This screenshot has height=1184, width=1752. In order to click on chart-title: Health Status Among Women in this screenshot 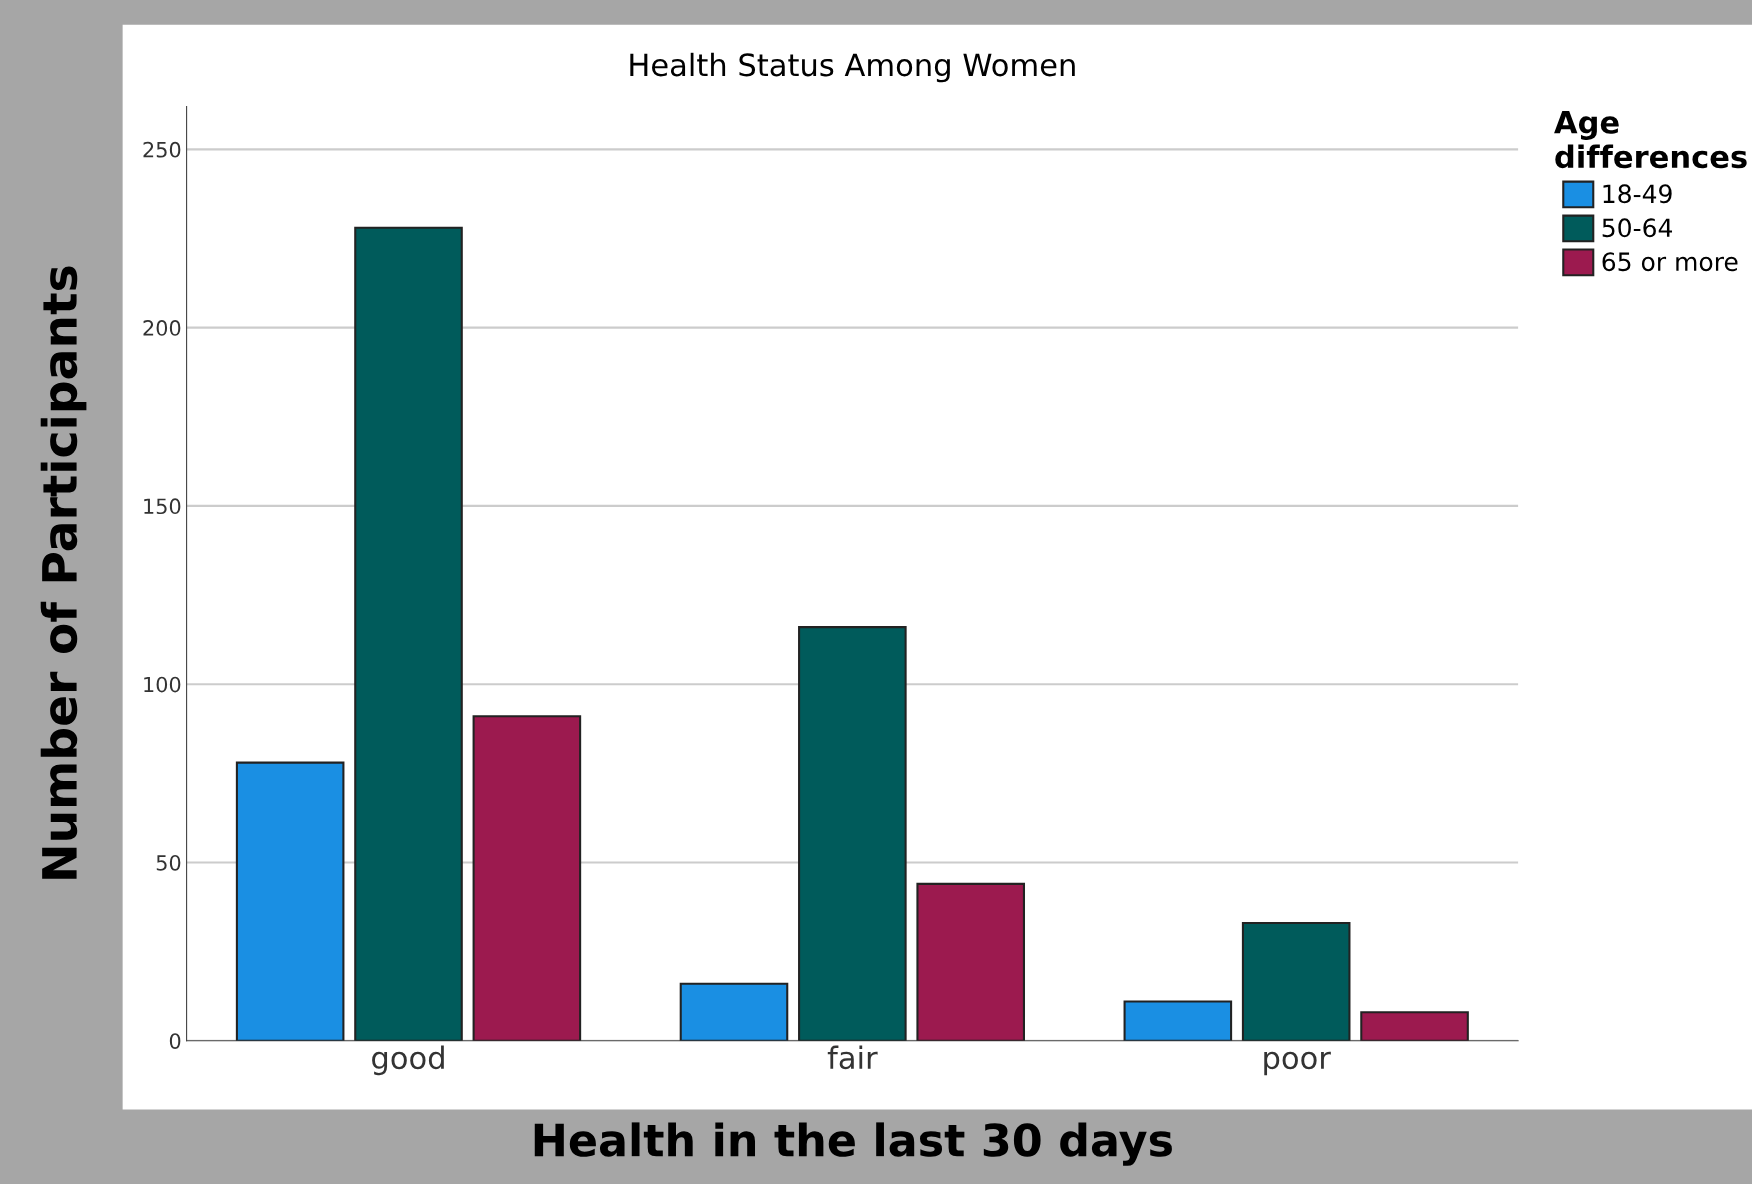, I will do `click(852, 67)`.